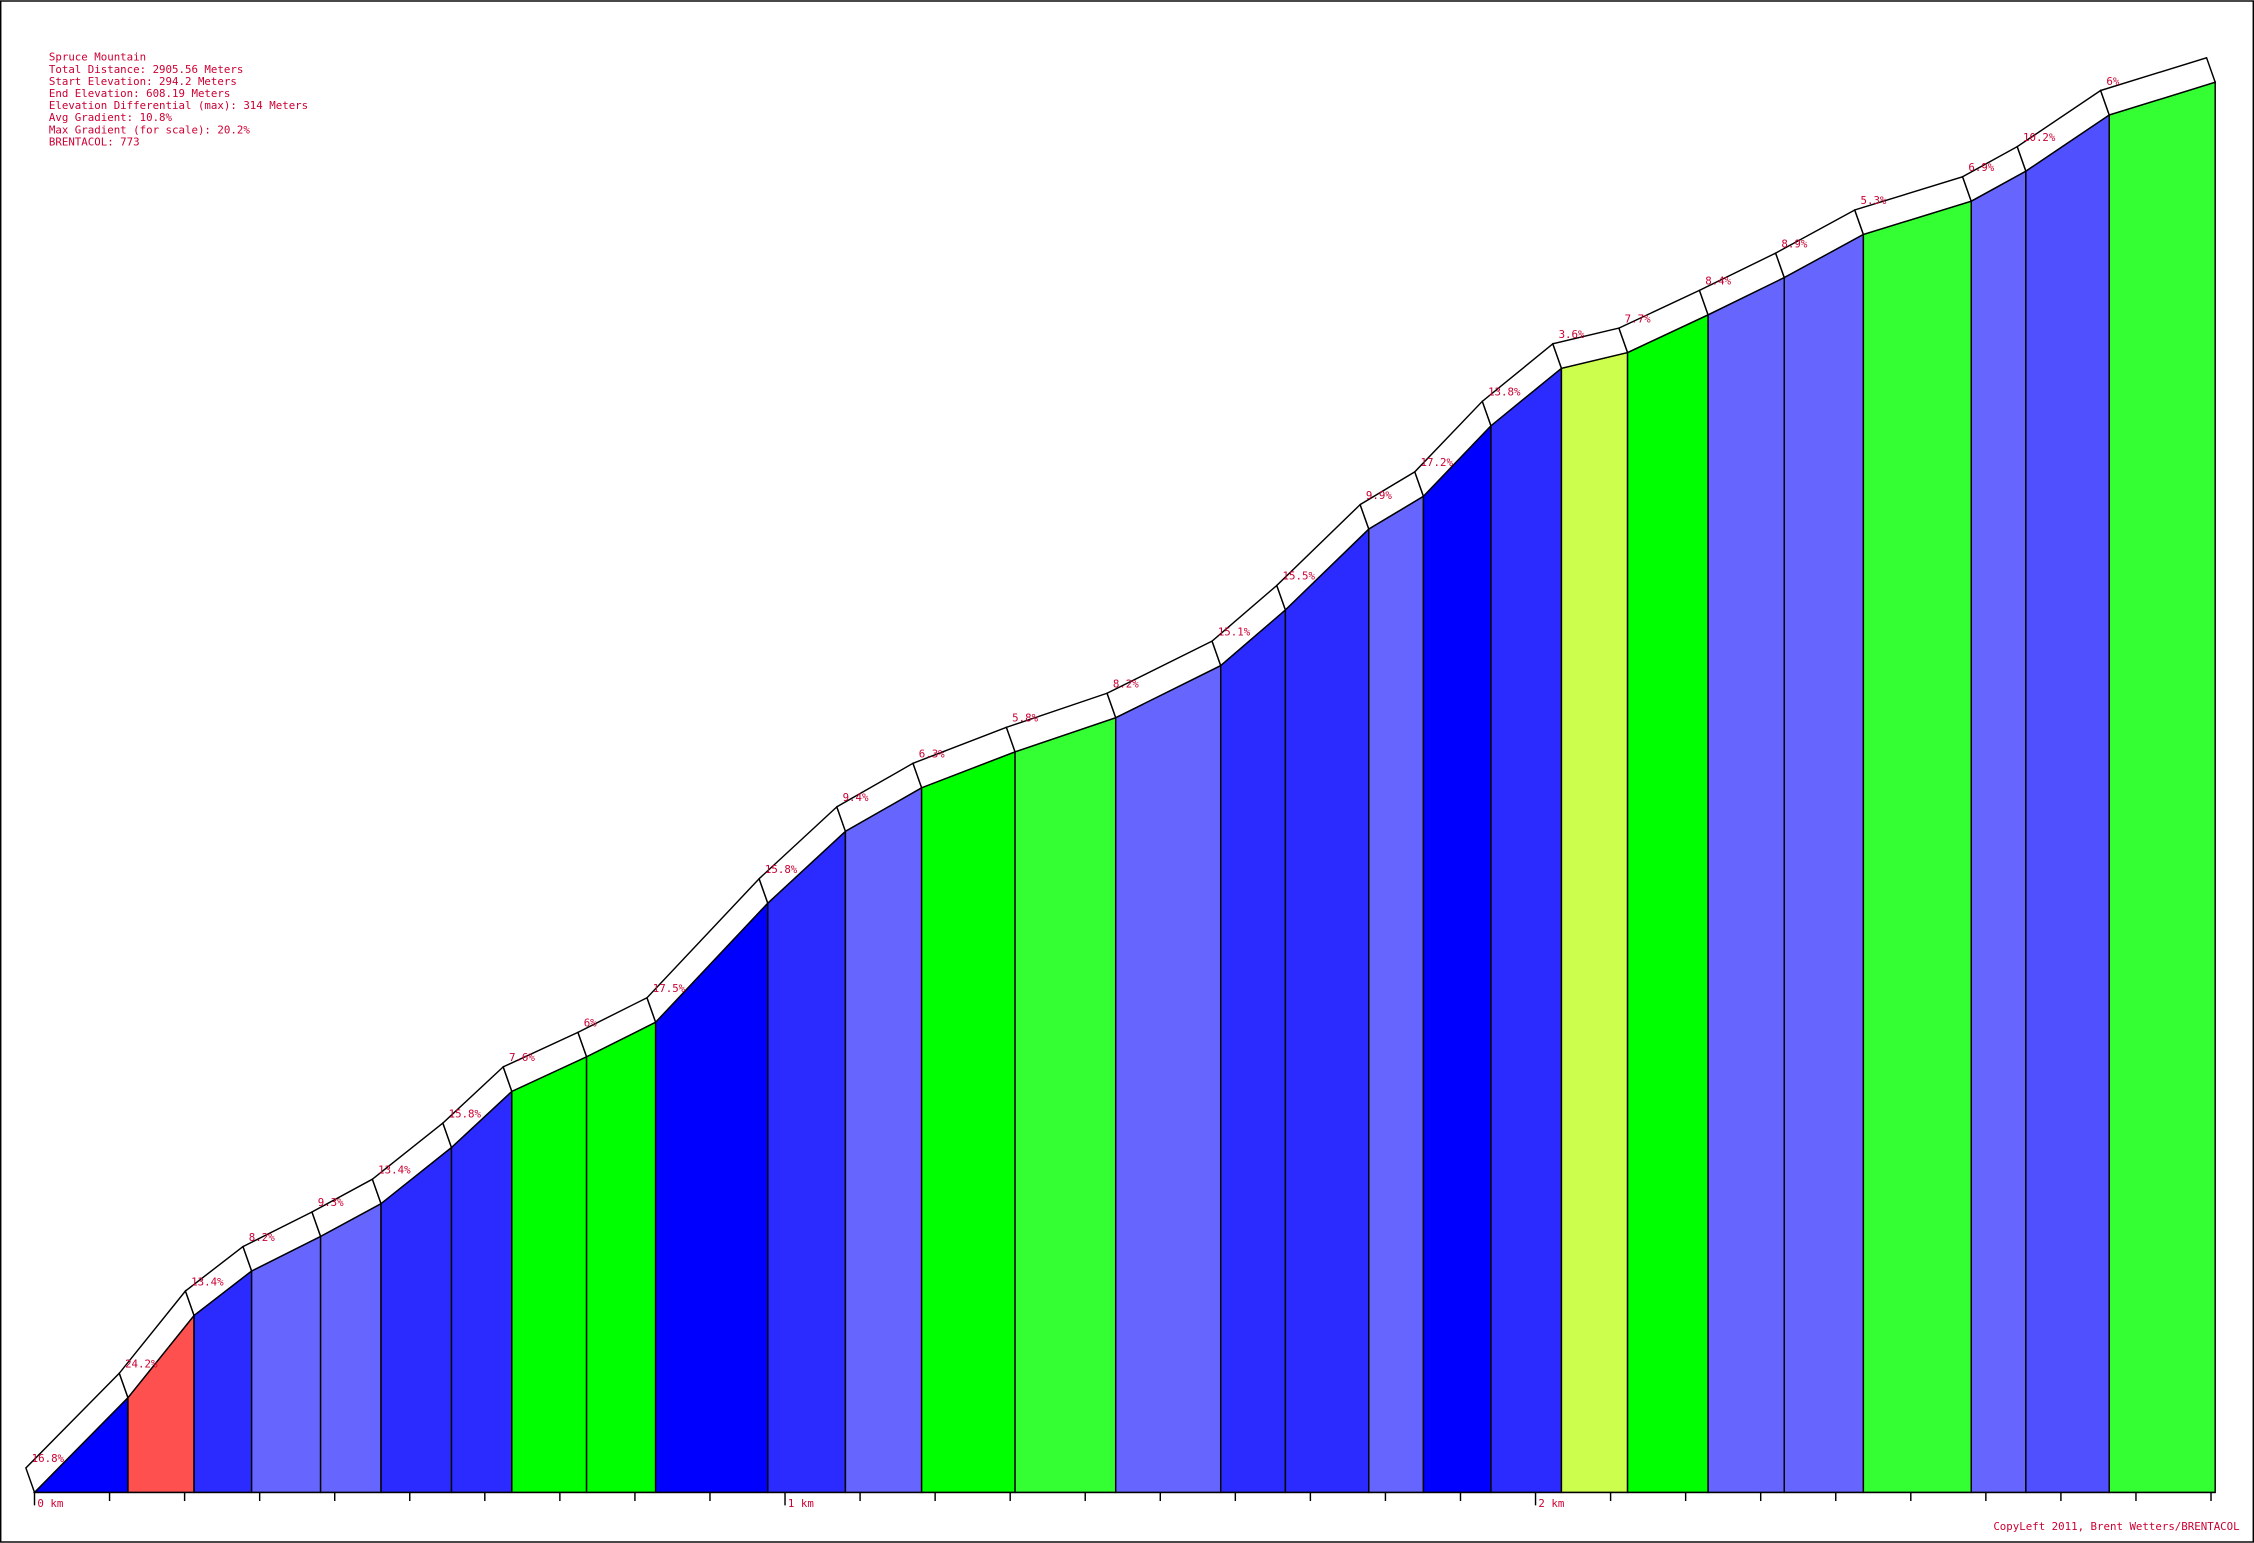  I want to click on x-tick-label: 1 km, so click(801, 1503).